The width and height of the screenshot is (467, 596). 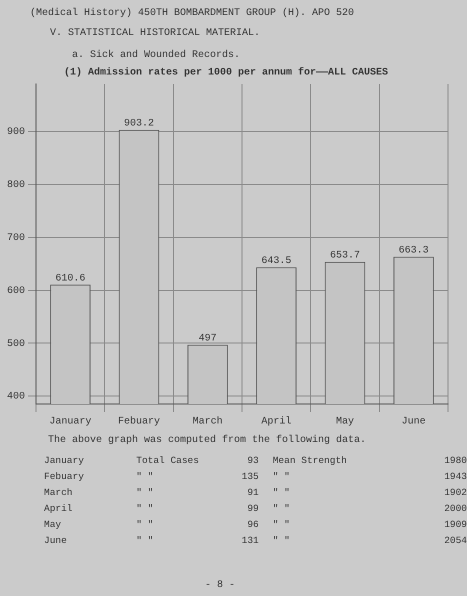 I want to click on y-tick-label: 400, so click(x=16, y=397).